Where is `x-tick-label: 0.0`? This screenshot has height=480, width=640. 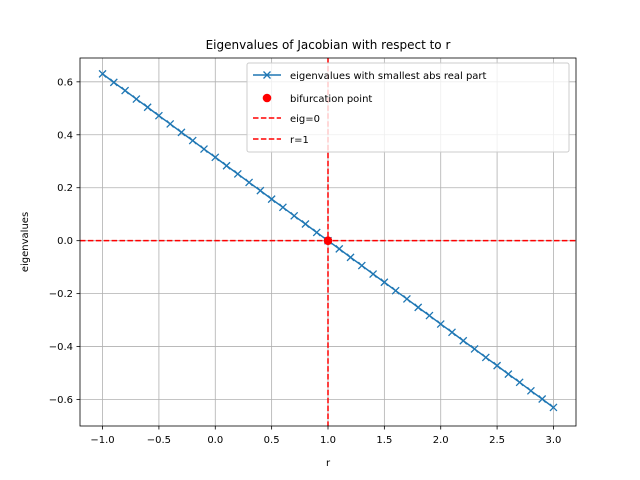
x-tick-label: 0.0 is located at coordinates (215, 440).